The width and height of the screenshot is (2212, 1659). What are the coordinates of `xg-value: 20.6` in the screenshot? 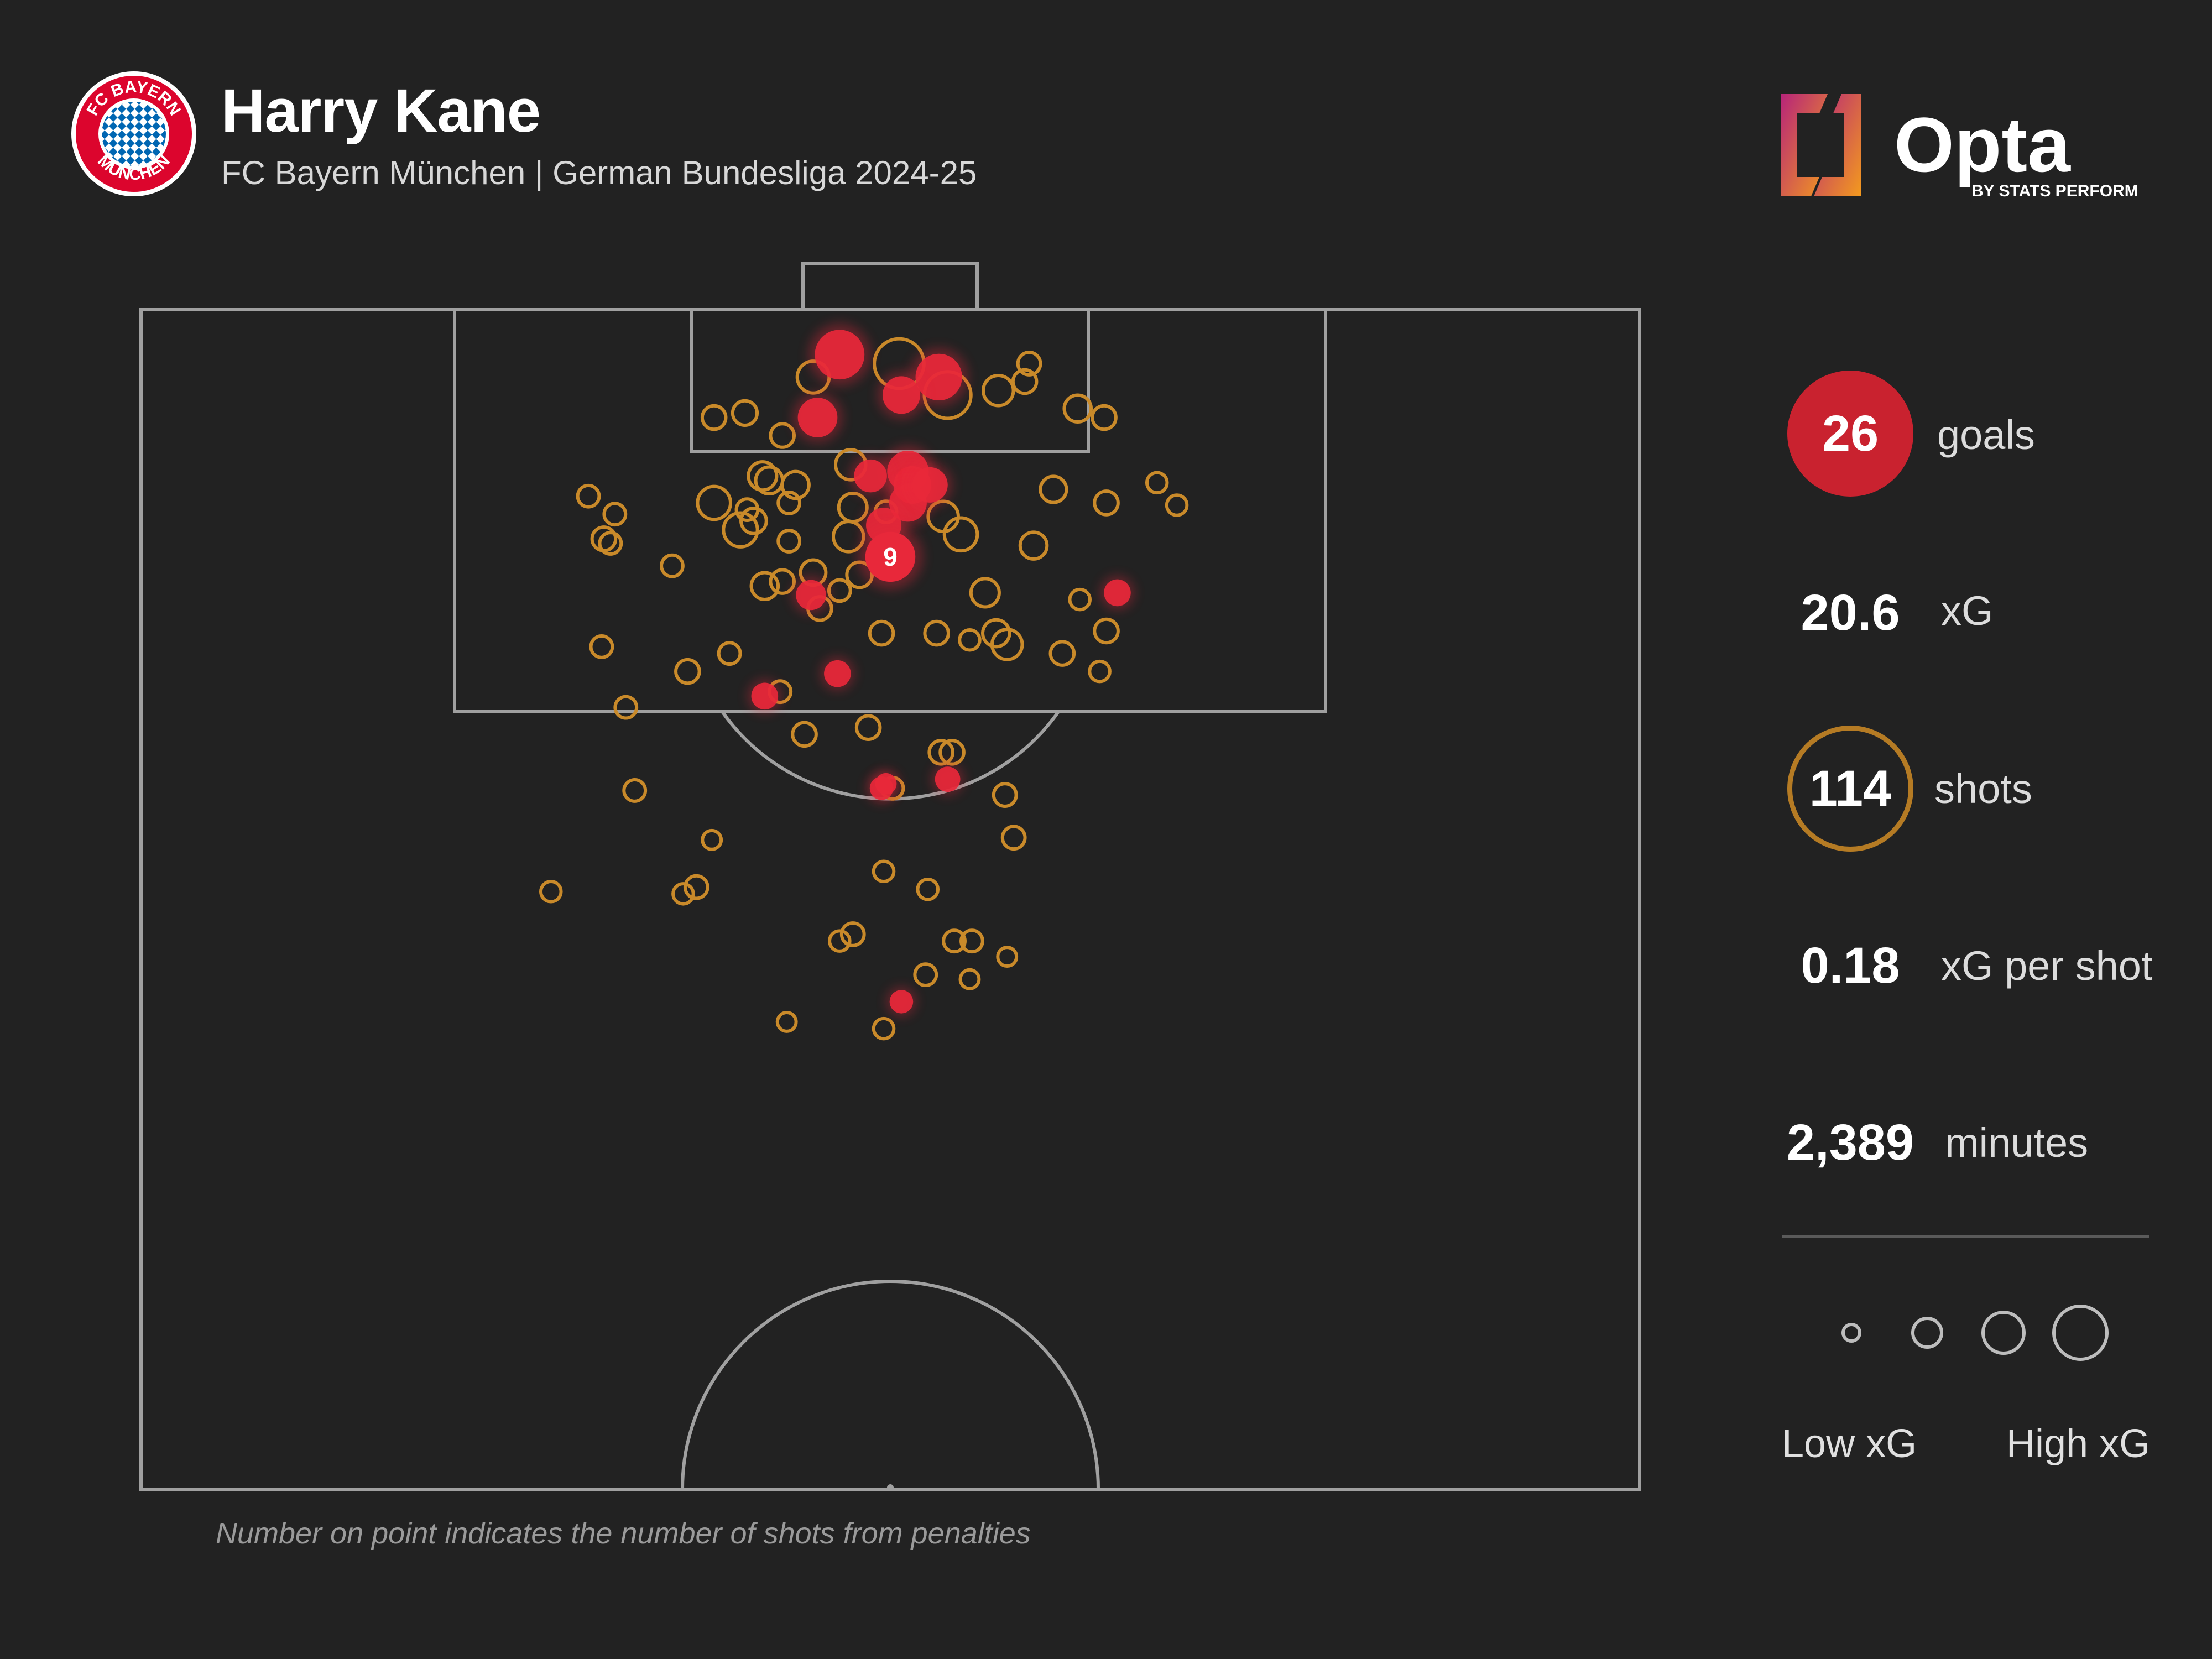 It's located at (1851, 613).